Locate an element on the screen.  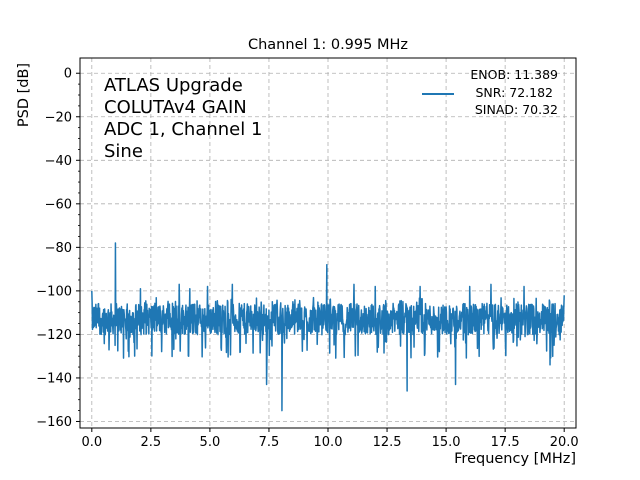
y-tick-label: −80 is located at coordinates (58, 248).